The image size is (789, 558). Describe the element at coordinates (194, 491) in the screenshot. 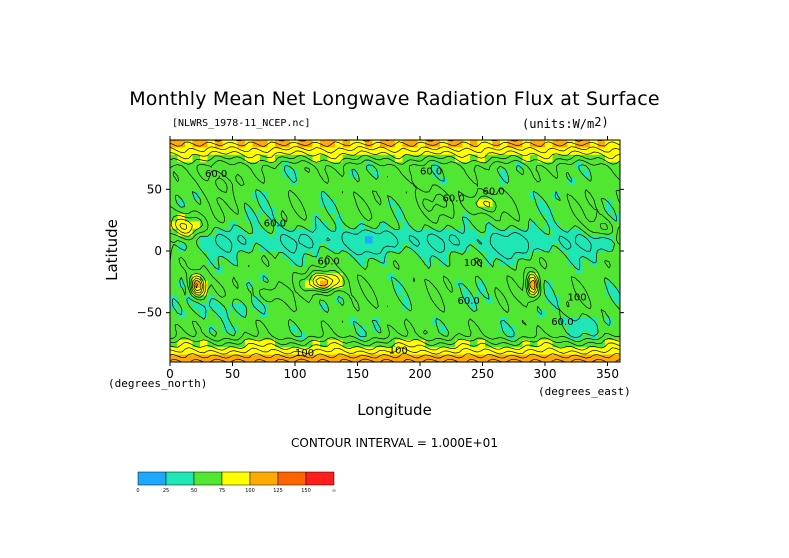

I see `colorbar-label: 50` at that location.